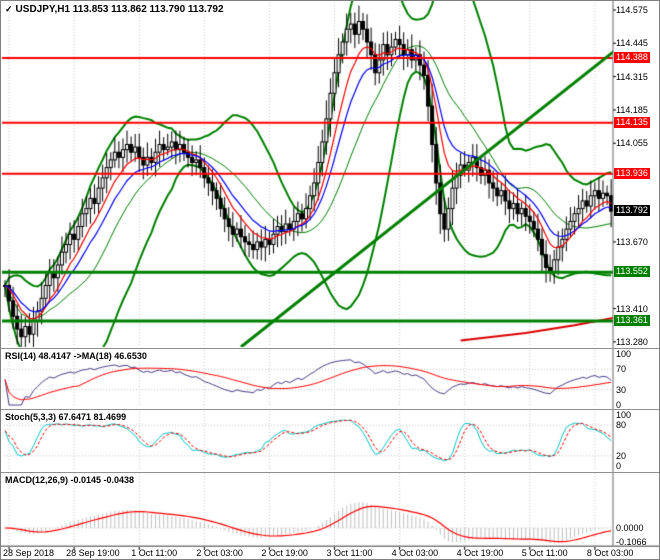  I want to click on price-tick-label: 113.280, so click(632, 341).